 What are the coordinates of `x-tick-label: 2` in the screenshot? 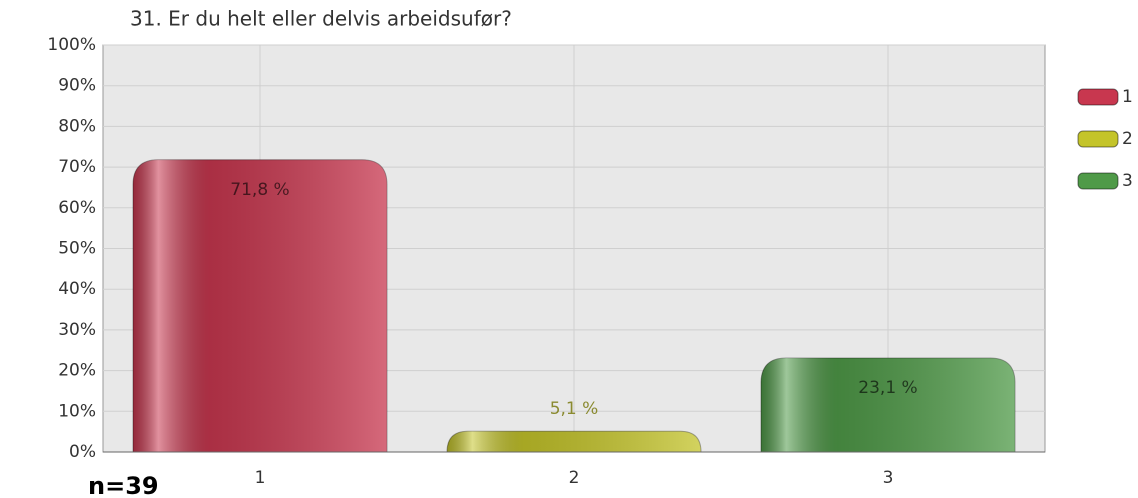 It's located at (574, 478).